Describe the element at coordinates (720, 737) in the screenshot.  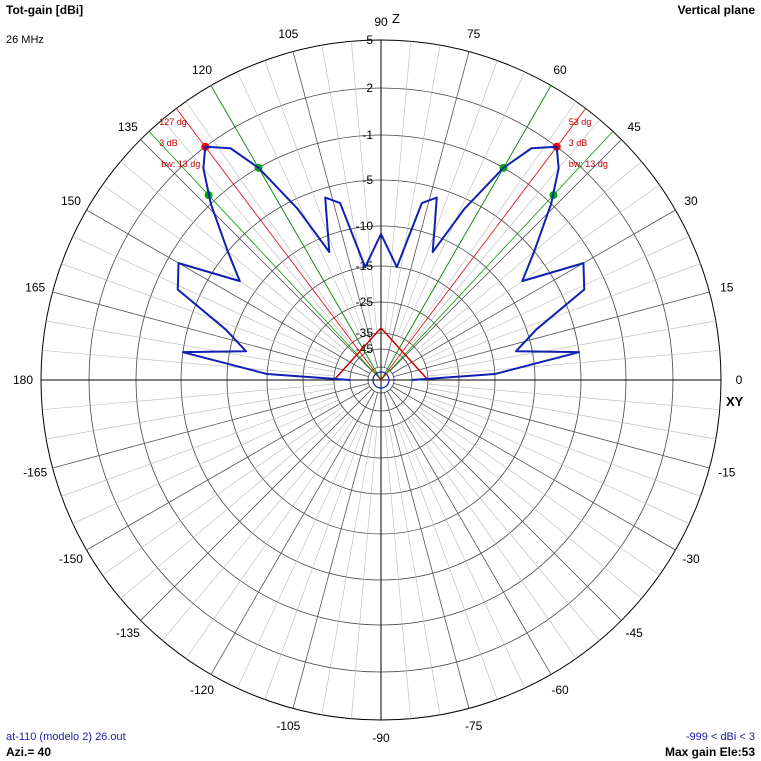
I see `gain-range-label: -999 < dBi < 3` at that location.